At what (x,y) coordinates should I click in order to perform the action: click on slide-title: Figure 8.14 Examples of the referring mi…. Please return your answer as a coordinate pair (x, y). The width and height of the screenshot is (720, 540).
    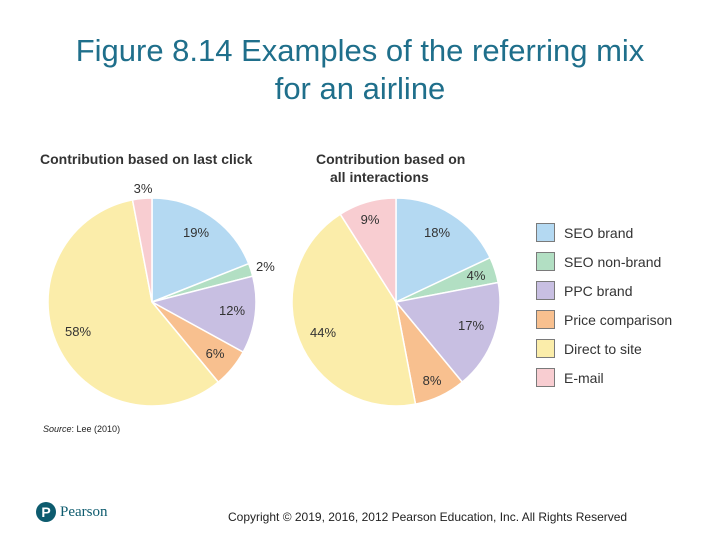
    Looking at the image, I should click on (360, 70).